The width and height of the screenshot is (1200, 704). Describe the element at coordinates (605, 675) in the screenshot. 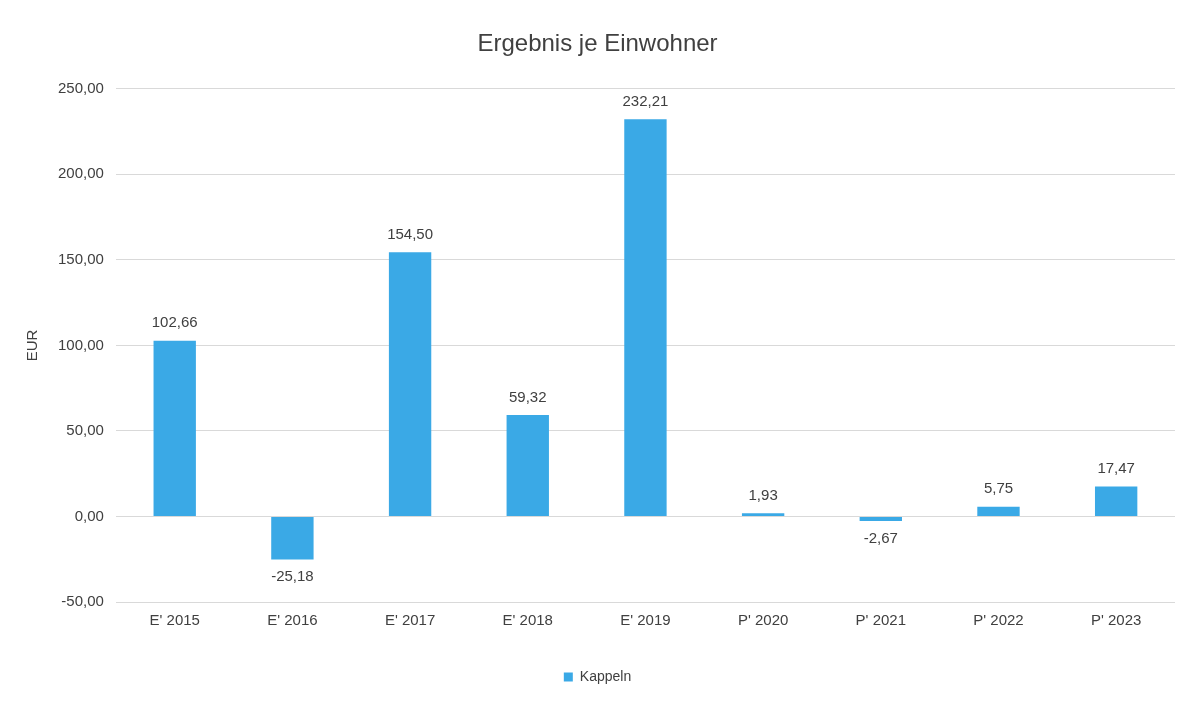

I see `legend-label: Kappeln` at that location.